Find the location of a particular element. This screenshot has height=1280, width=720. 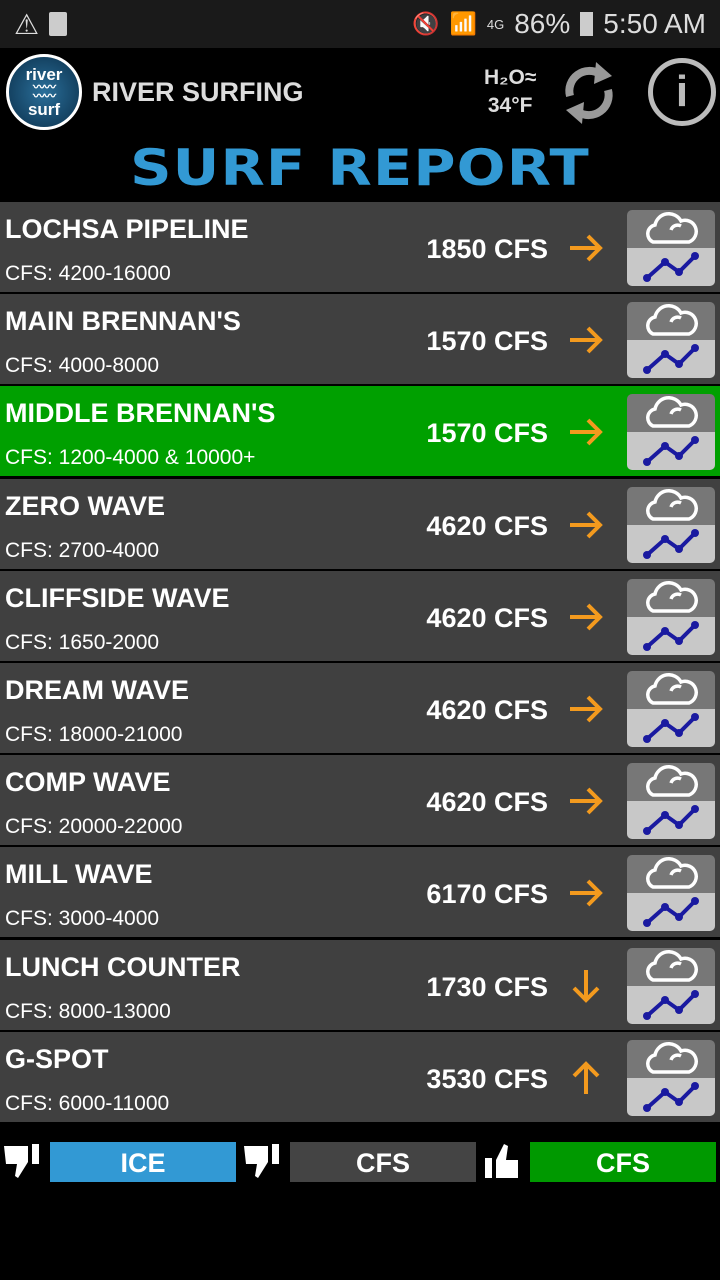

water-temperature: H₂O≈ 34°F is located at coordinates (510, 91).